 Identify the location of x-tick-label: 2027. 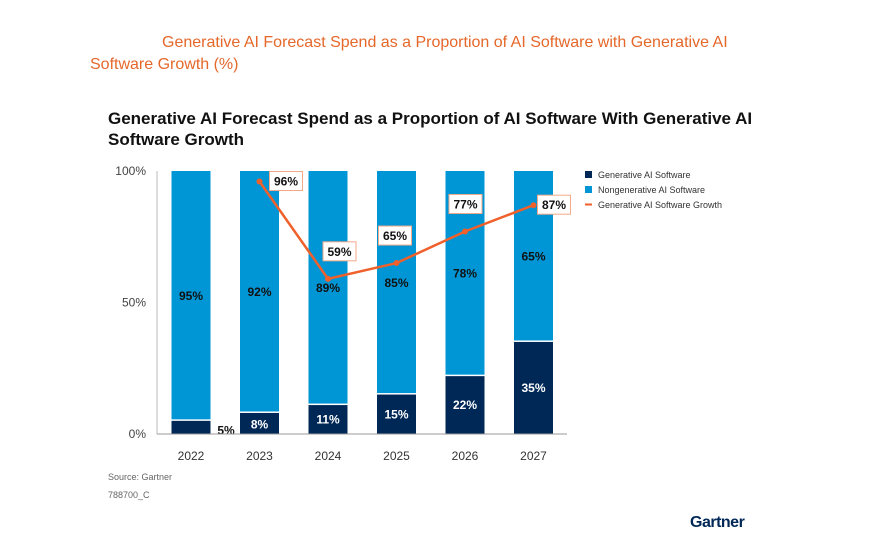
(533, 456).